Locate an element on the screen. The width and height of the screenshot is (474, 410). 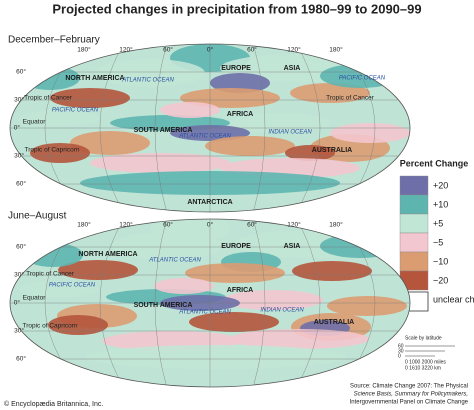
legend-label: +20 is located at coordinates (440, 185).